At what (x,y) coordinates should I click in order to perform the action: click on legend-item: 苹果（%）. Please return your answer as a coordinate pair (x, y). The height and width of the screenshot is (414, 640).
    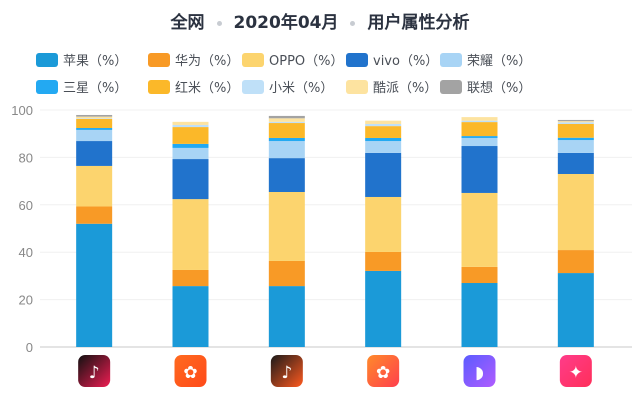
    Looking at the image, I should click on (92, 59).